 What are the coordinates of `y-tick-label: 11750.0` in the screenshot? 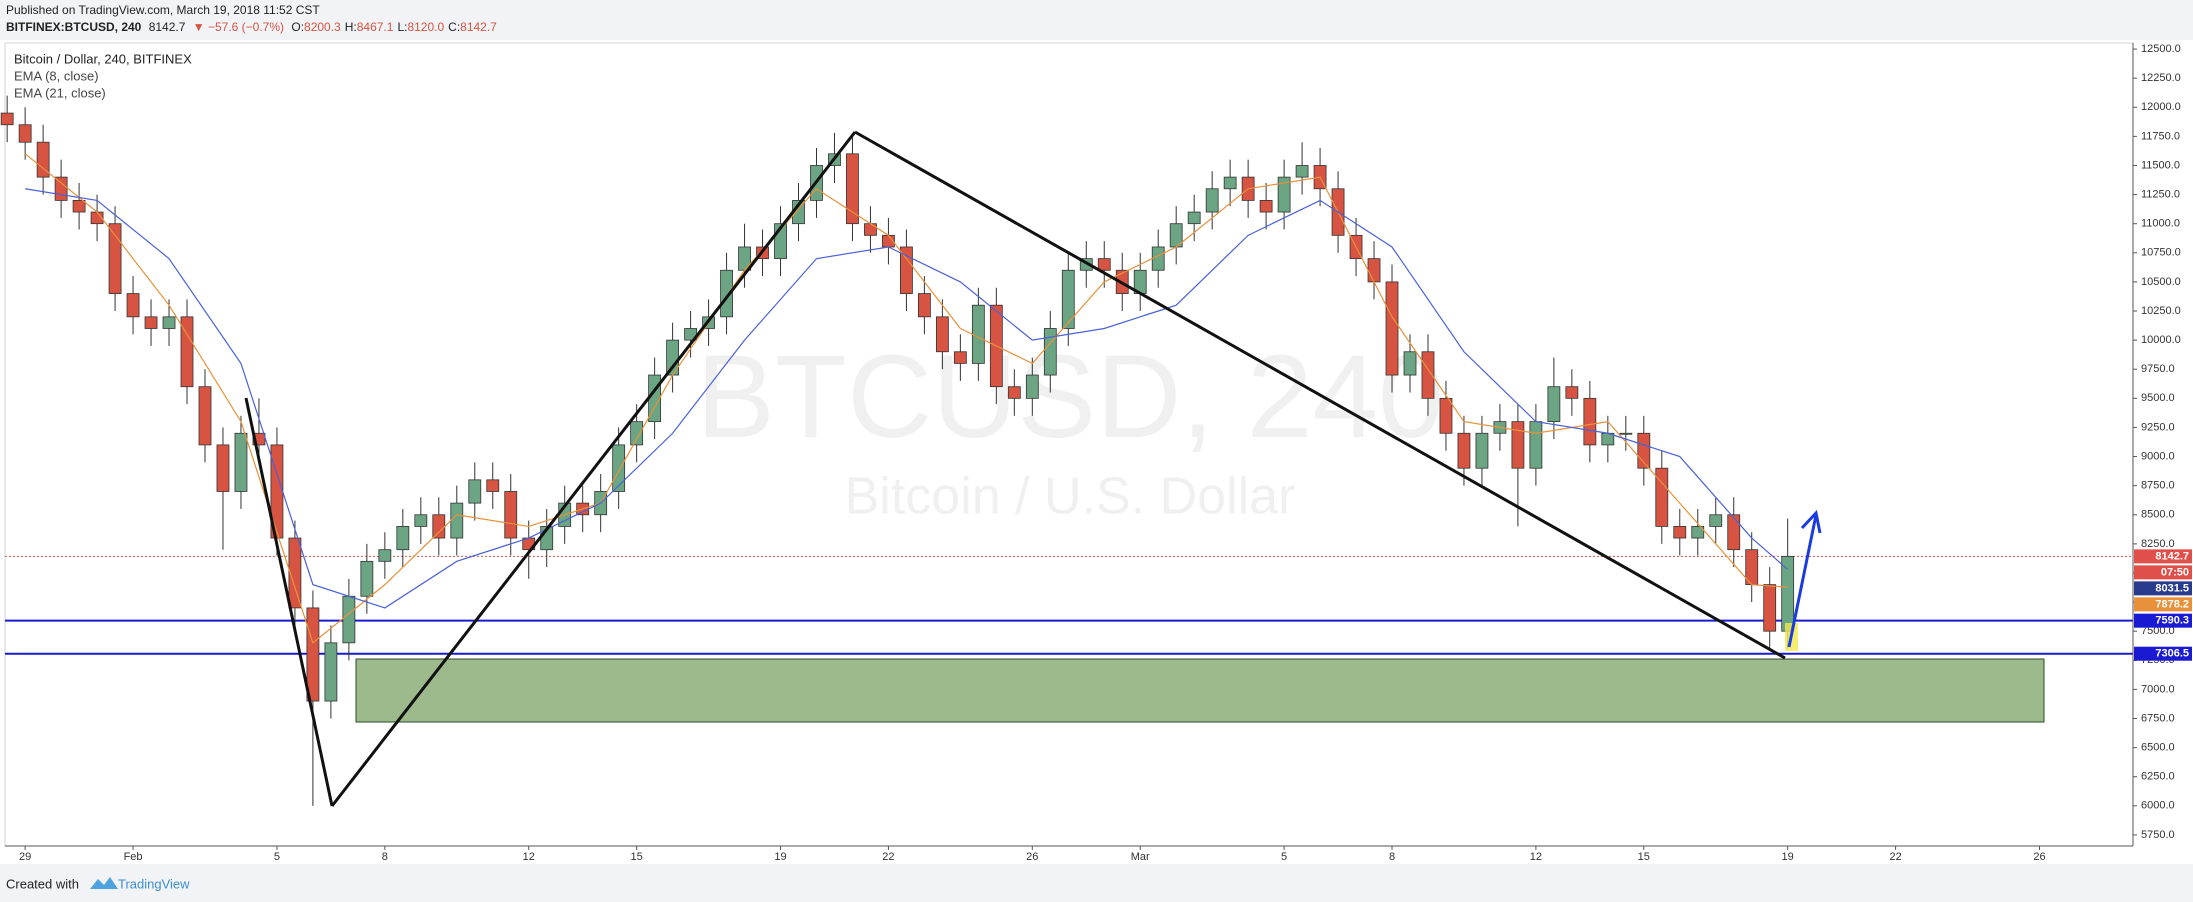 It's located at (2160, 136).